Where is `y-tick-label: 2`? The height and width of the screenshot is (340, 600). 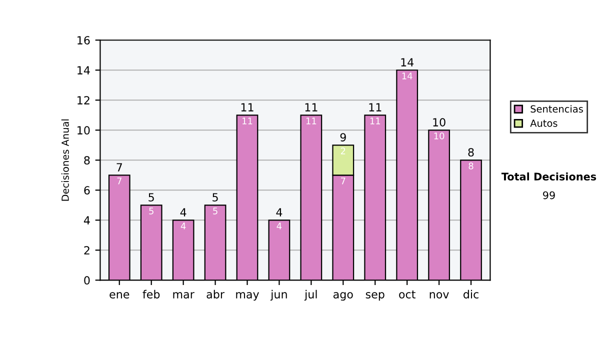
y-tick-label: 2 is located at coordinates (87, 250).